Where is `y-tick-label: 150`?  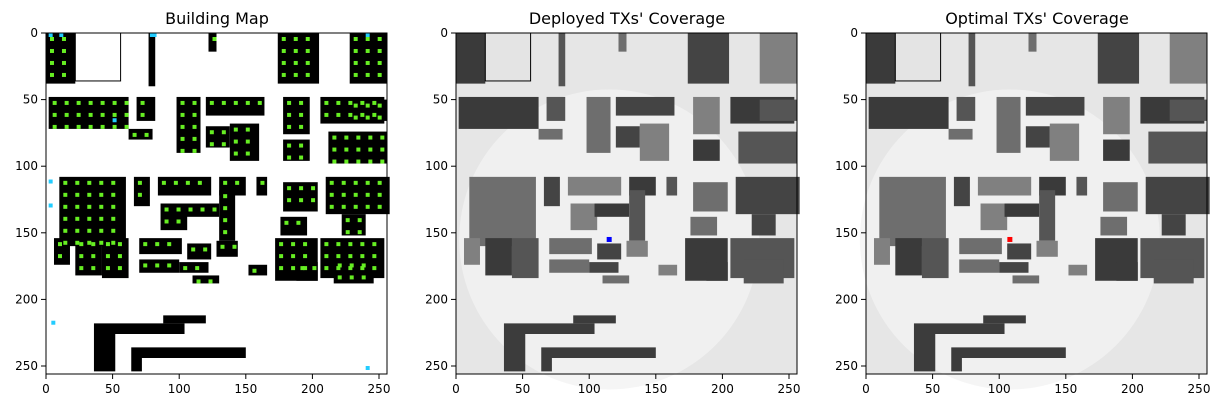
y-tick-label: 150 is located at coordinates (436, 233).